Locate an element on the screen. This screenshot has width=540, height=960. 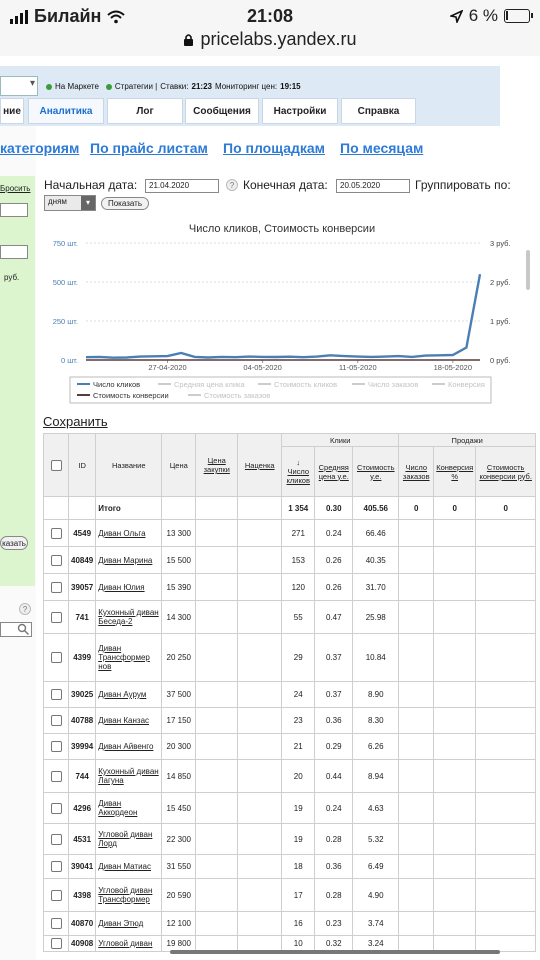
row-name-link: Угловой диван is located at coordinates (129, 943).